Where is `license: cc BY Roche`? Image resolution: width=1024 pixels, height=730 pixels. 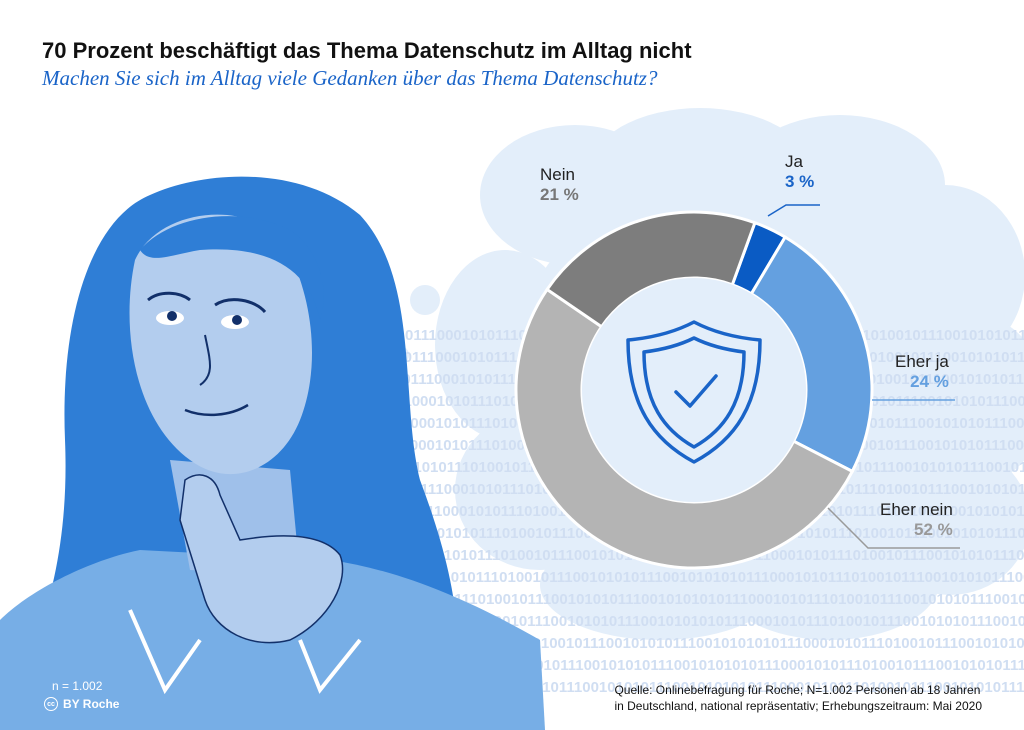 license: cc BY Roche is located at coordinates (81, 704).